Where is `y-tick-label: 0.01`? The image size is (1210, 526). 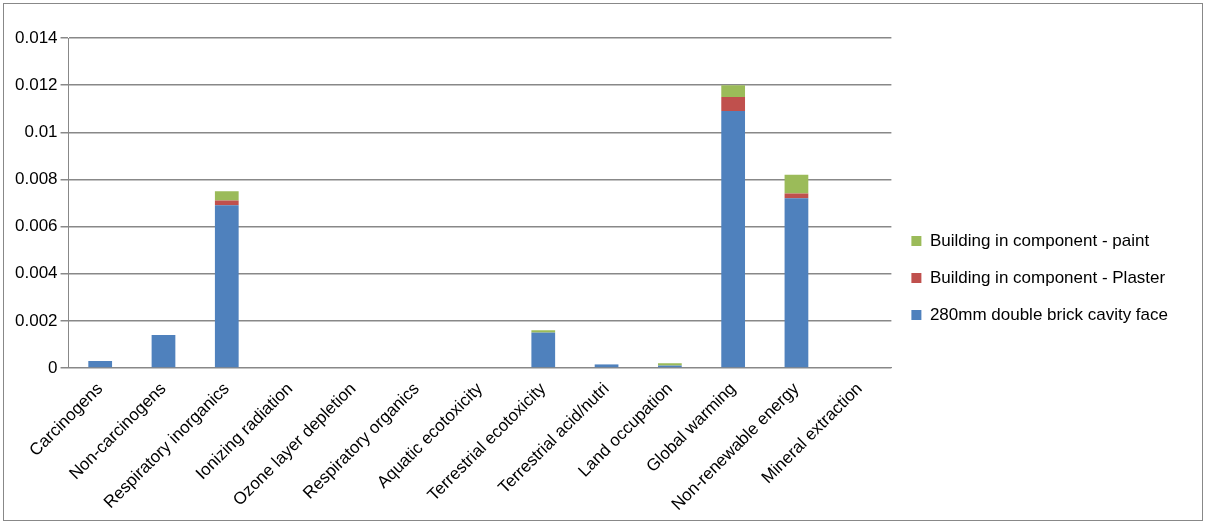 y-tick-label: 0.01 is located at coordinates (41, 131).